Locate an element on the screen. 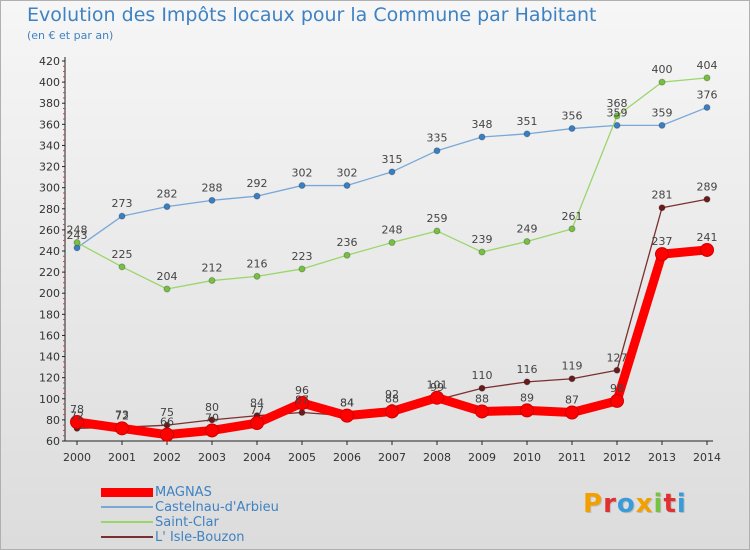 This screenshot has height=550, width=750. data-label: 110 is located at coordinates (482, 375).